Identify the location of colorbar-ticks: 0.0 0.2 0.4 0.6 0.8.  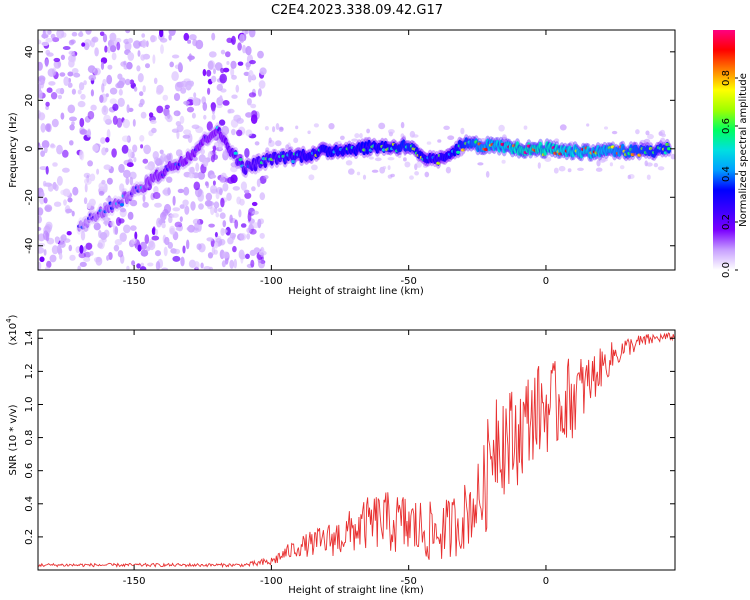
(729, 174).